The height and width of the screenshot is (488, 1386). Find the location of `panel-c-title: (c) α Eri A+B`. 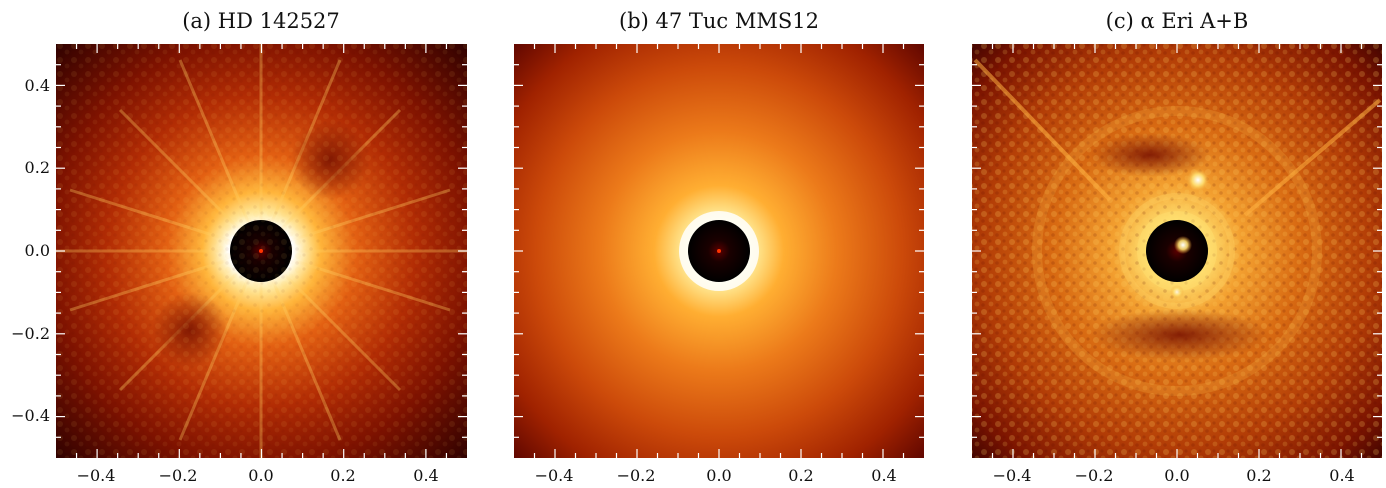

panel-c-title: (c) α Eri A+B is located at coordinates (1177, 21).